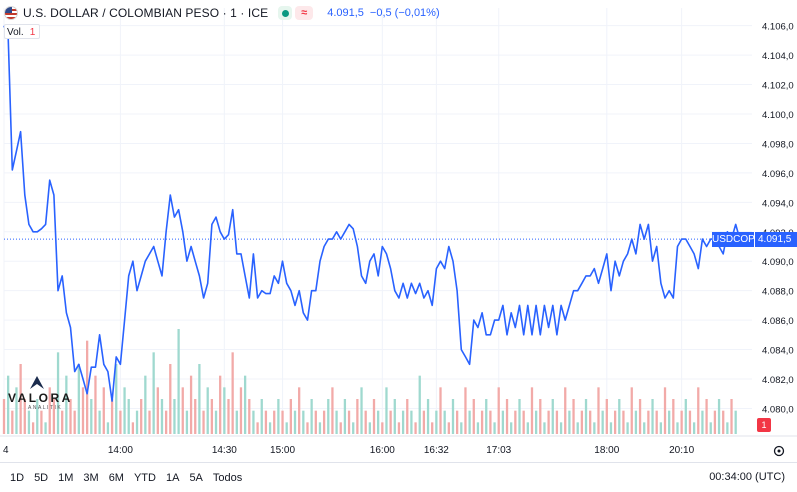 This screenshot has height=492, width=797. I want to click on x-tick-label: 15:00, so click(282, 450).